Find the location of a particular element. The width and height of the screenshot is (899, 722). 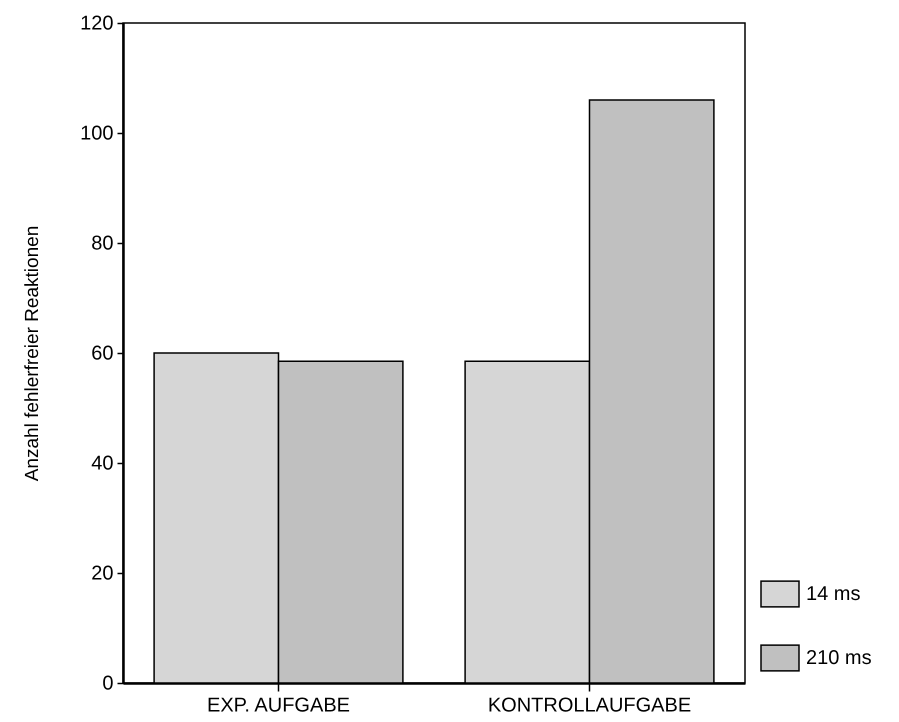

y-tick-label: 120 is located at coordinates (97, 23).